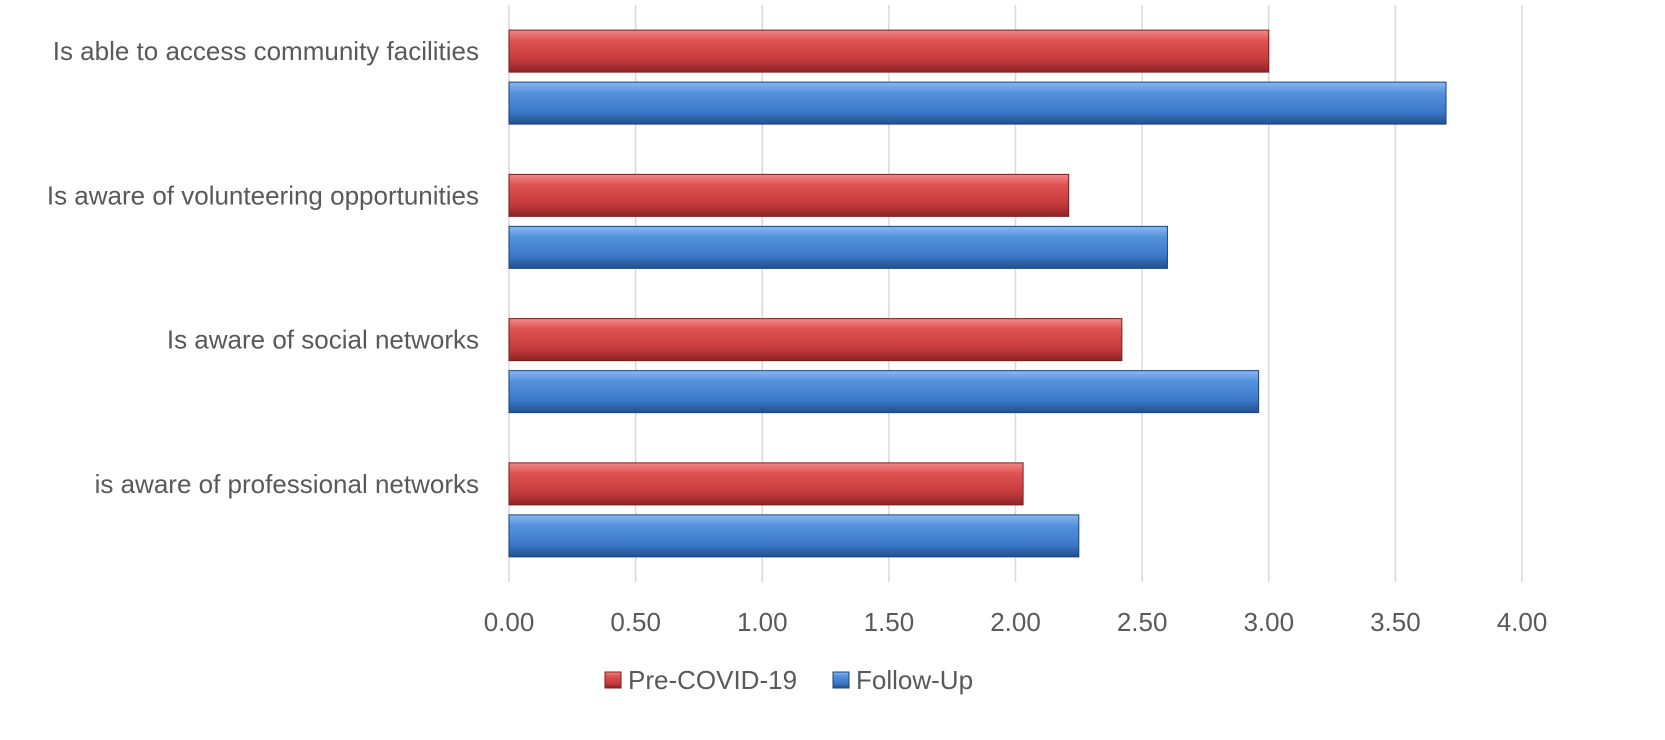 The width and height of the screenshot is (1665, 740). I want to click on legend: Pre-COVID-19 Follow-Up, so click(788, 680).